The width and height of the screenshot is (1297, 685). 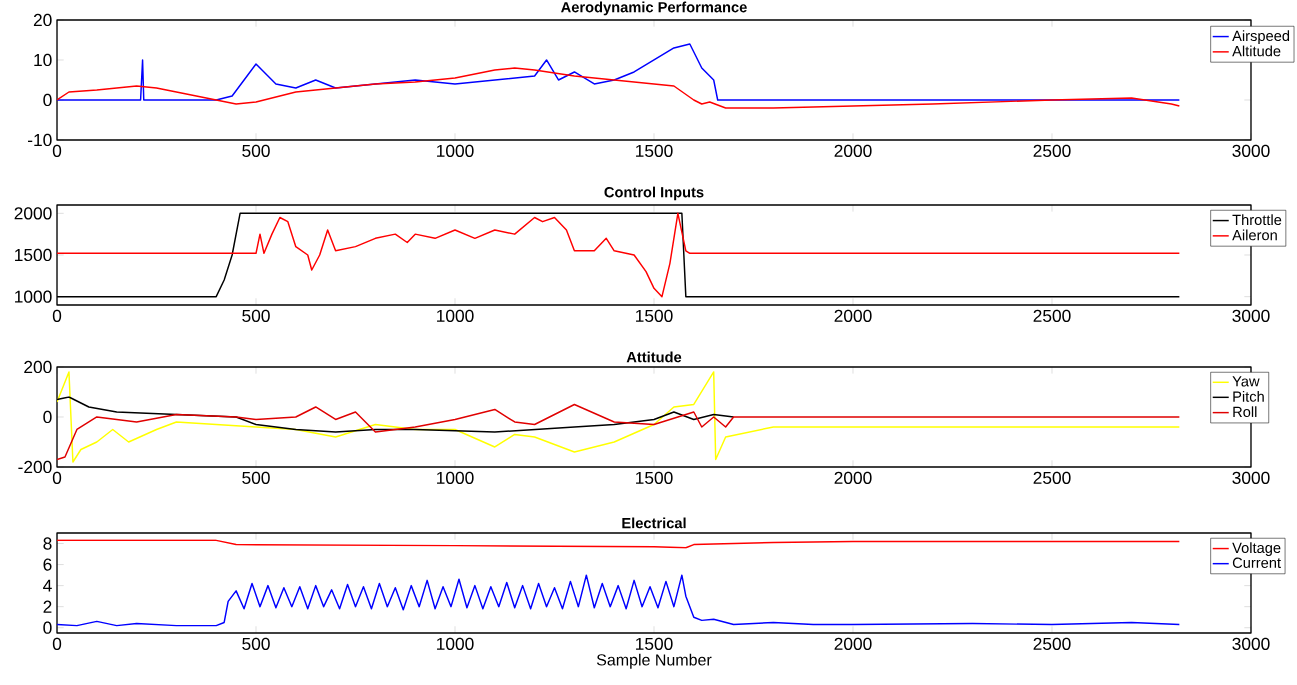 I want to click on legend-label: Airspeed, so click(x=1261, y=37).